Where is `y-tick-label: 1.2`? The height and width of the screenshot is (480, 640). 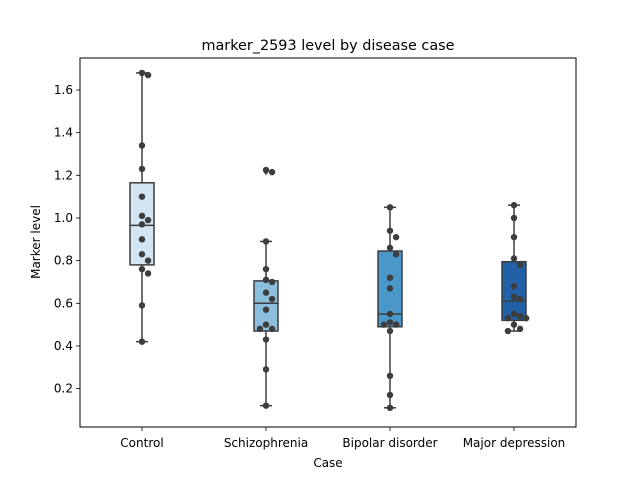 y-tick-label: 1.2 is located at coordinates (63, 175).